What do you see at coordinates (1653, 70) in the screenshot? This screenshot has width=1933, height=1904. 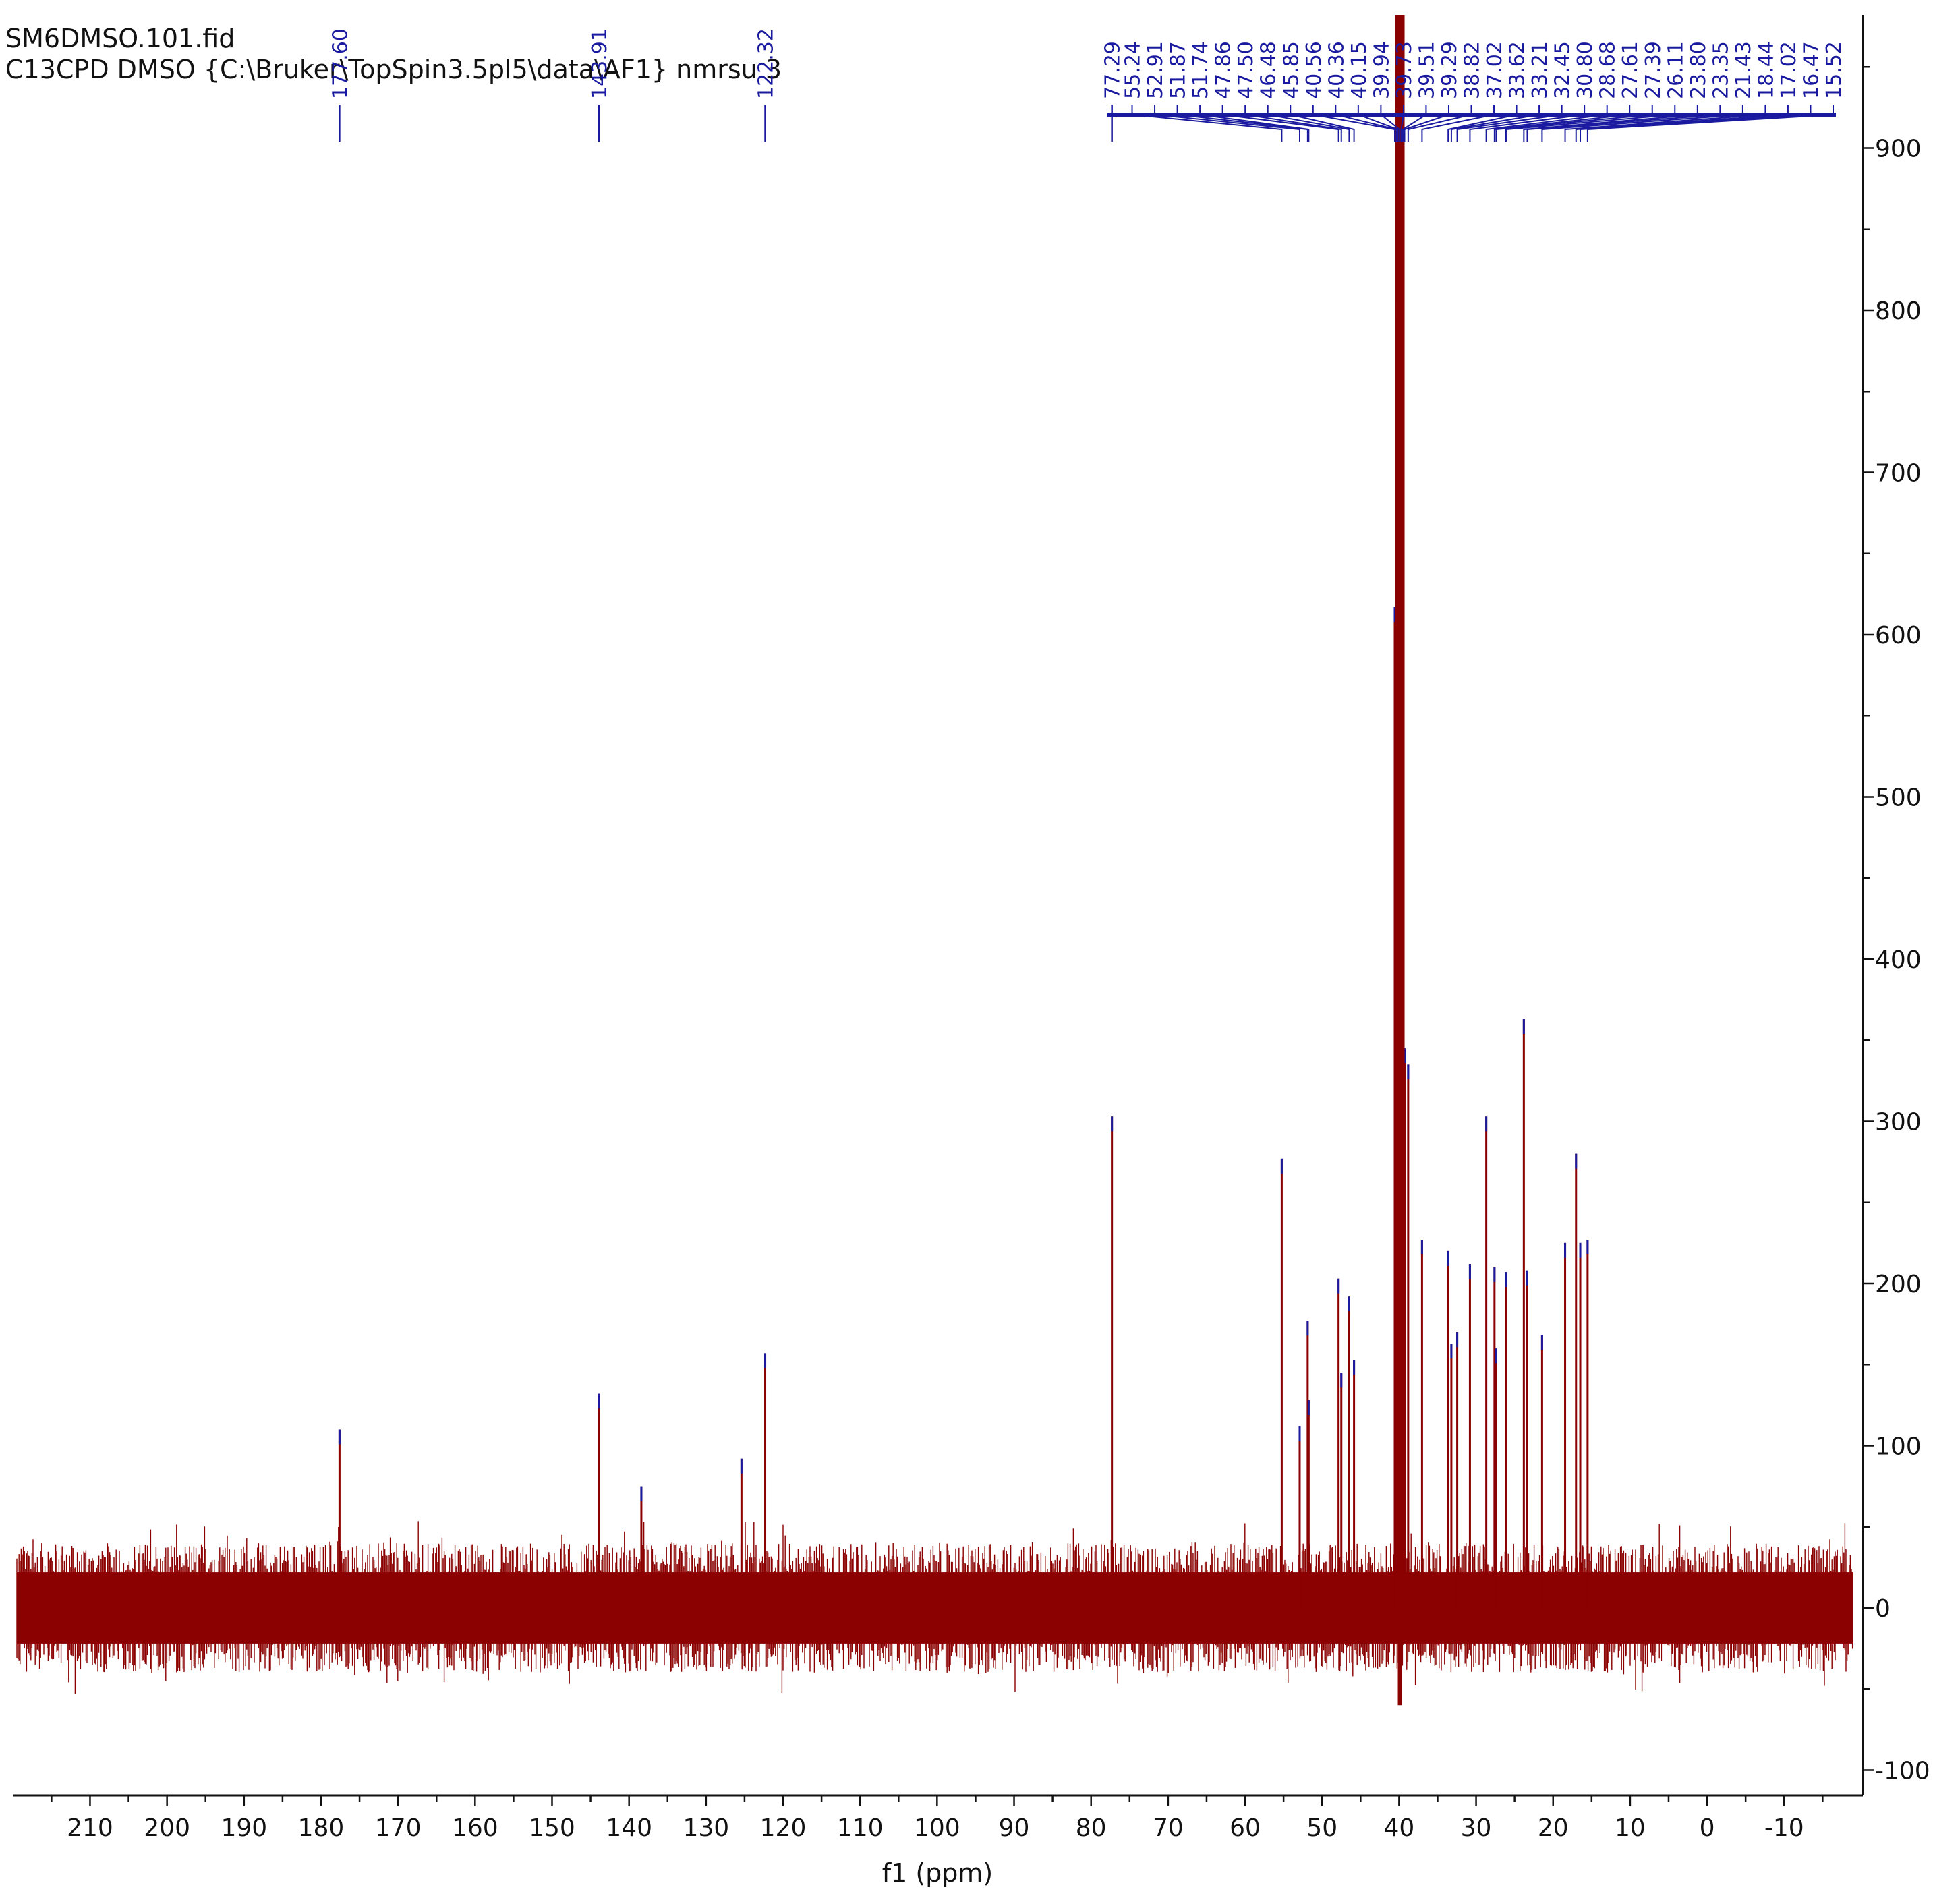 I see `peak-label: 27.39` at bounding box center [1653, 70].